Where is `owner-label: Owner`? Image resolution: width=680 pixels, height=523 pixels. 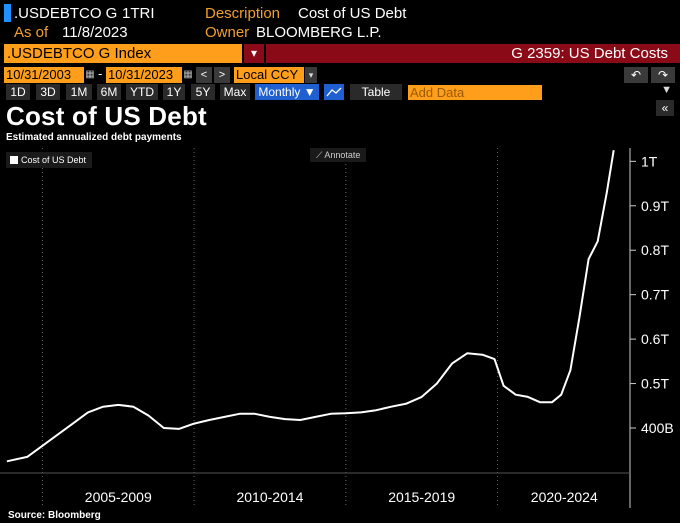 owner-label: Owner is located at coordinates (227, 32).